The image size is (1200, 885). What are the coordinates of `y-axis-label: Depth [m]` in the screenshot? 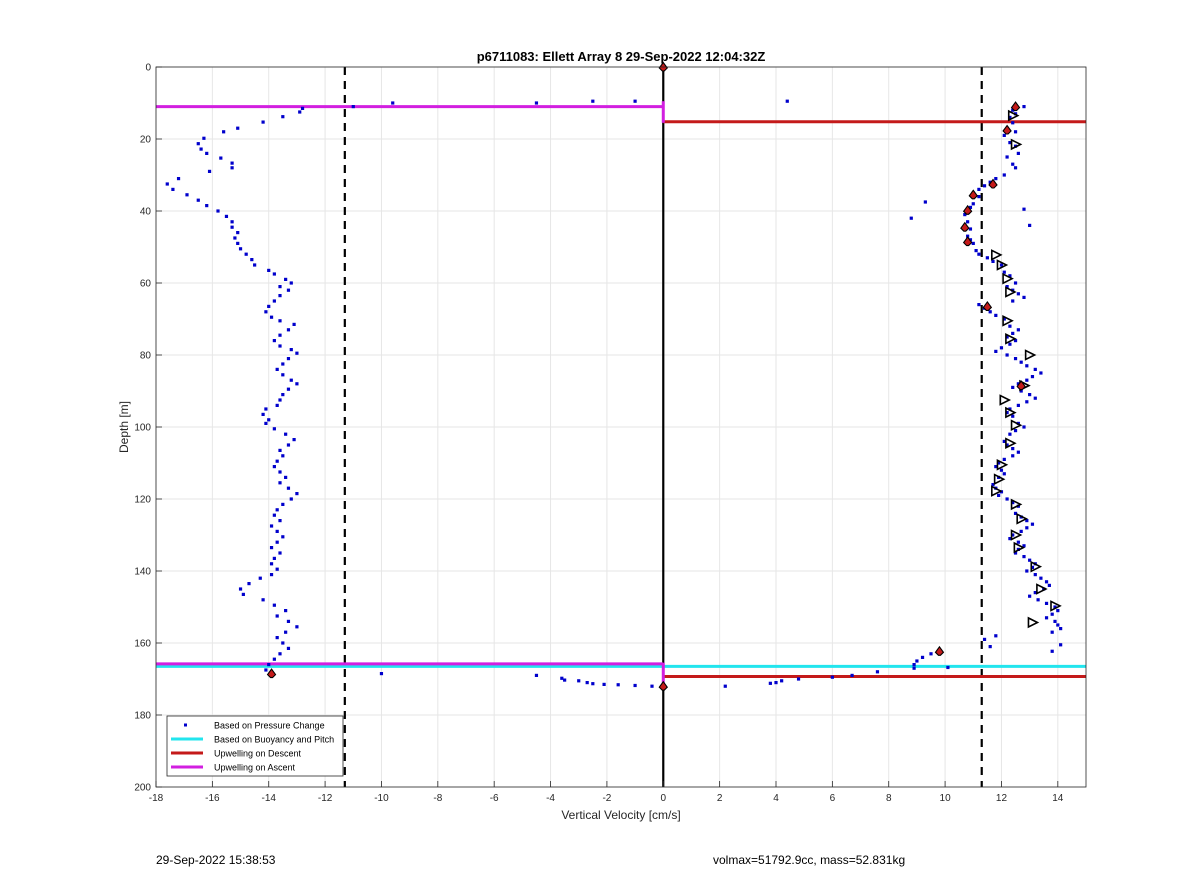 It's located at (124, 427).